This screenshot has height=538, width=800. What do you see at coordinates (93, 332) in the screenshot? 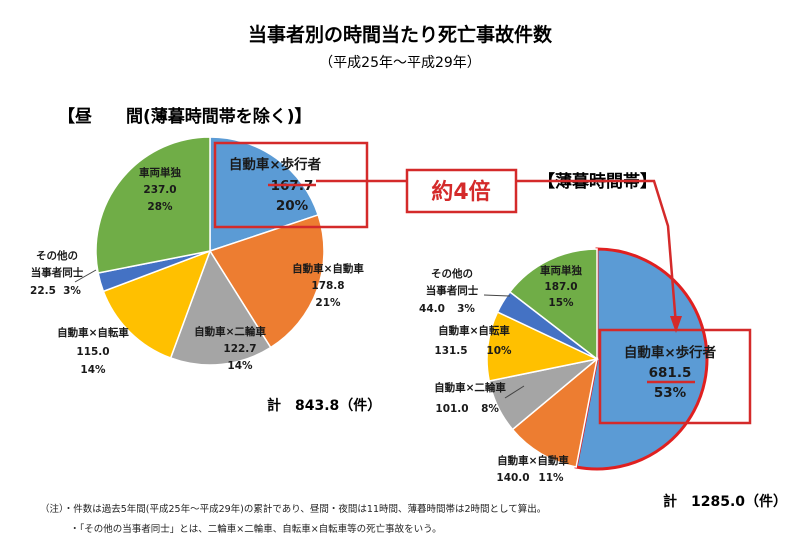
I see `day-bicycle-name: 自動車×自転車` at bounding box center [93, 332].